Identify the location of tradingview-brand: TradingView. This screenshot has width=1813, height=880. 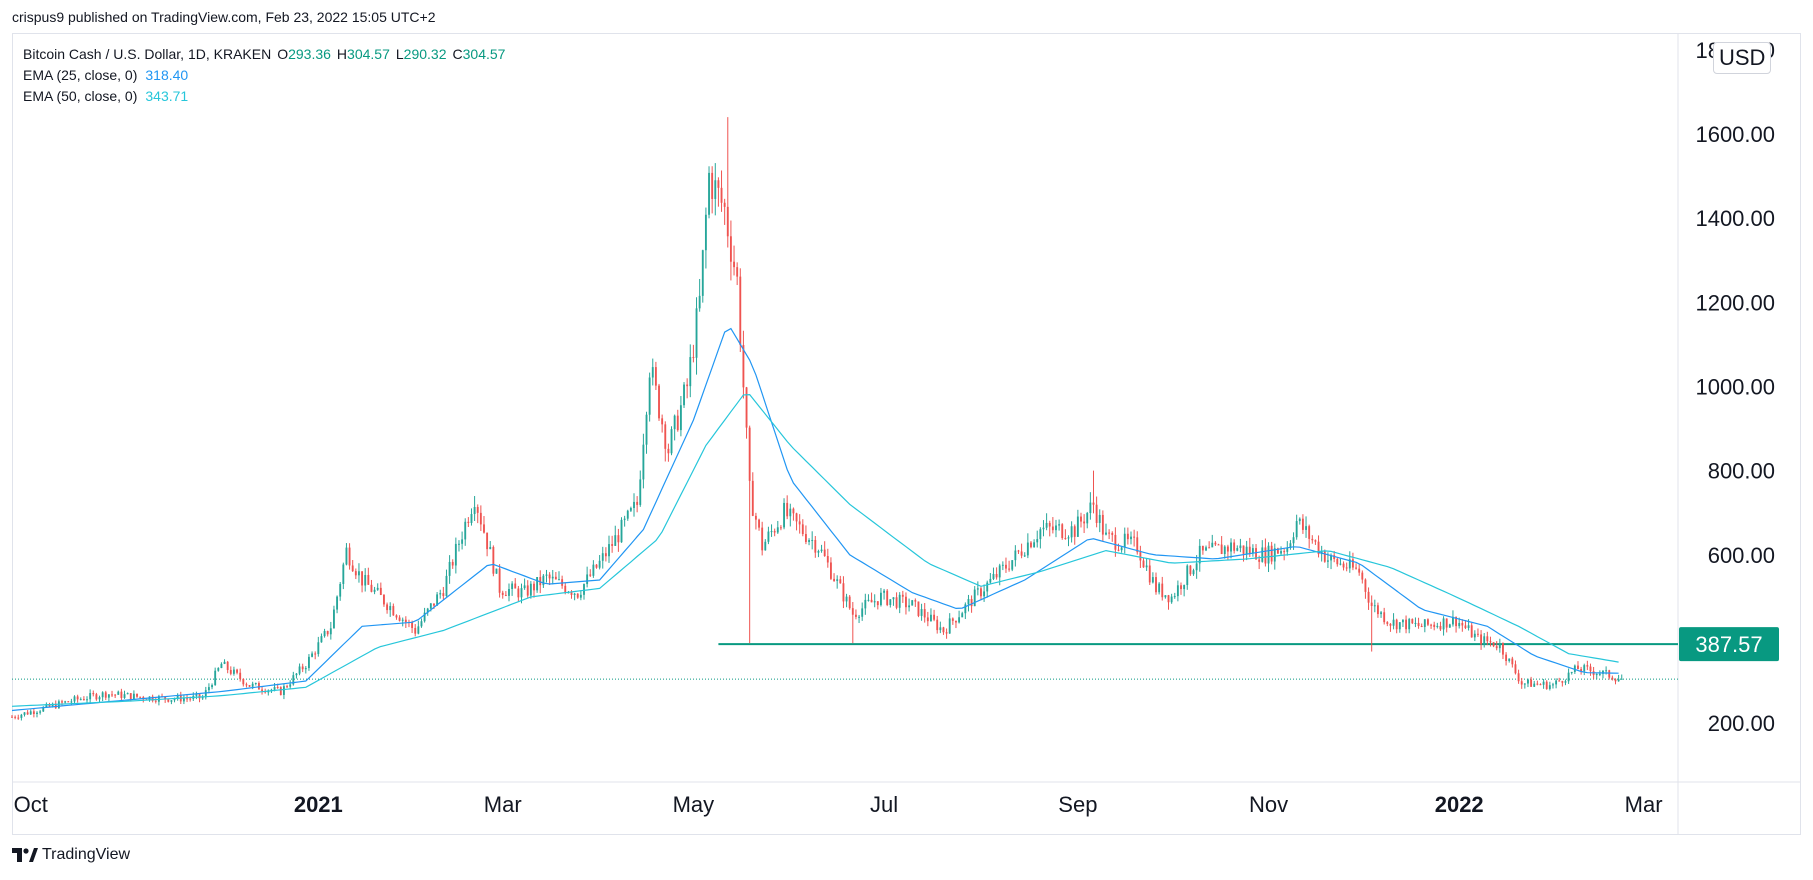
(71, 855).